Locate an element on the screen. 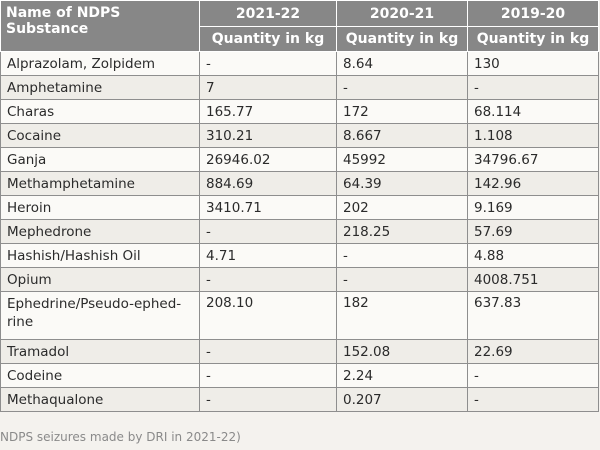 Image resolution: width=600 pixels, height=450 pixels. table-row: Charas 165.77 172 68.114 is located at coordinates (299, 111).